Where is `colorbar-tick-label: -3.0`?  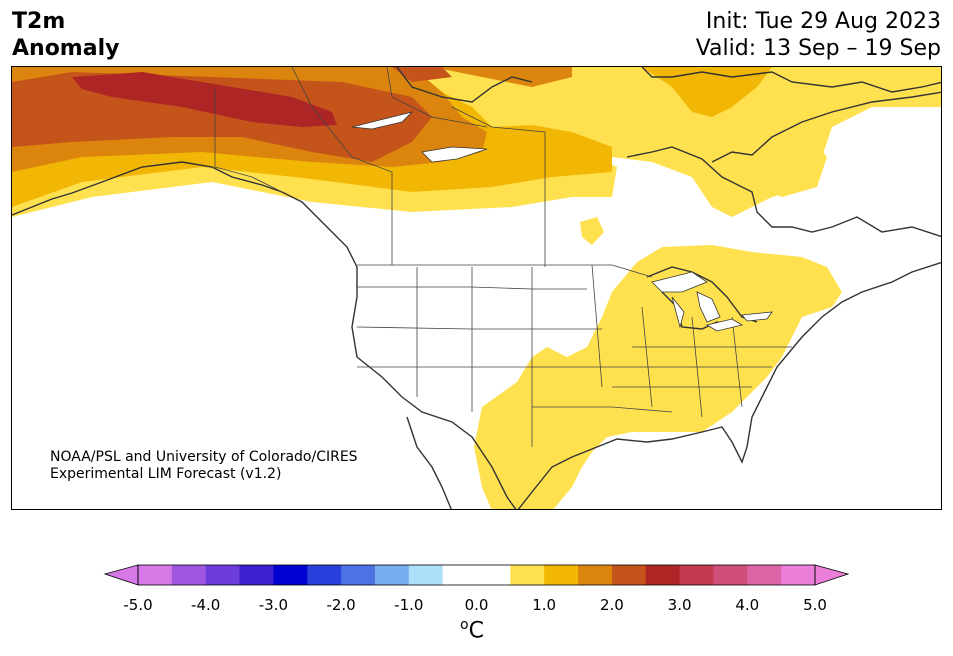
colorbar-tick-label: -3.0 is located at coordinates (273, 605).